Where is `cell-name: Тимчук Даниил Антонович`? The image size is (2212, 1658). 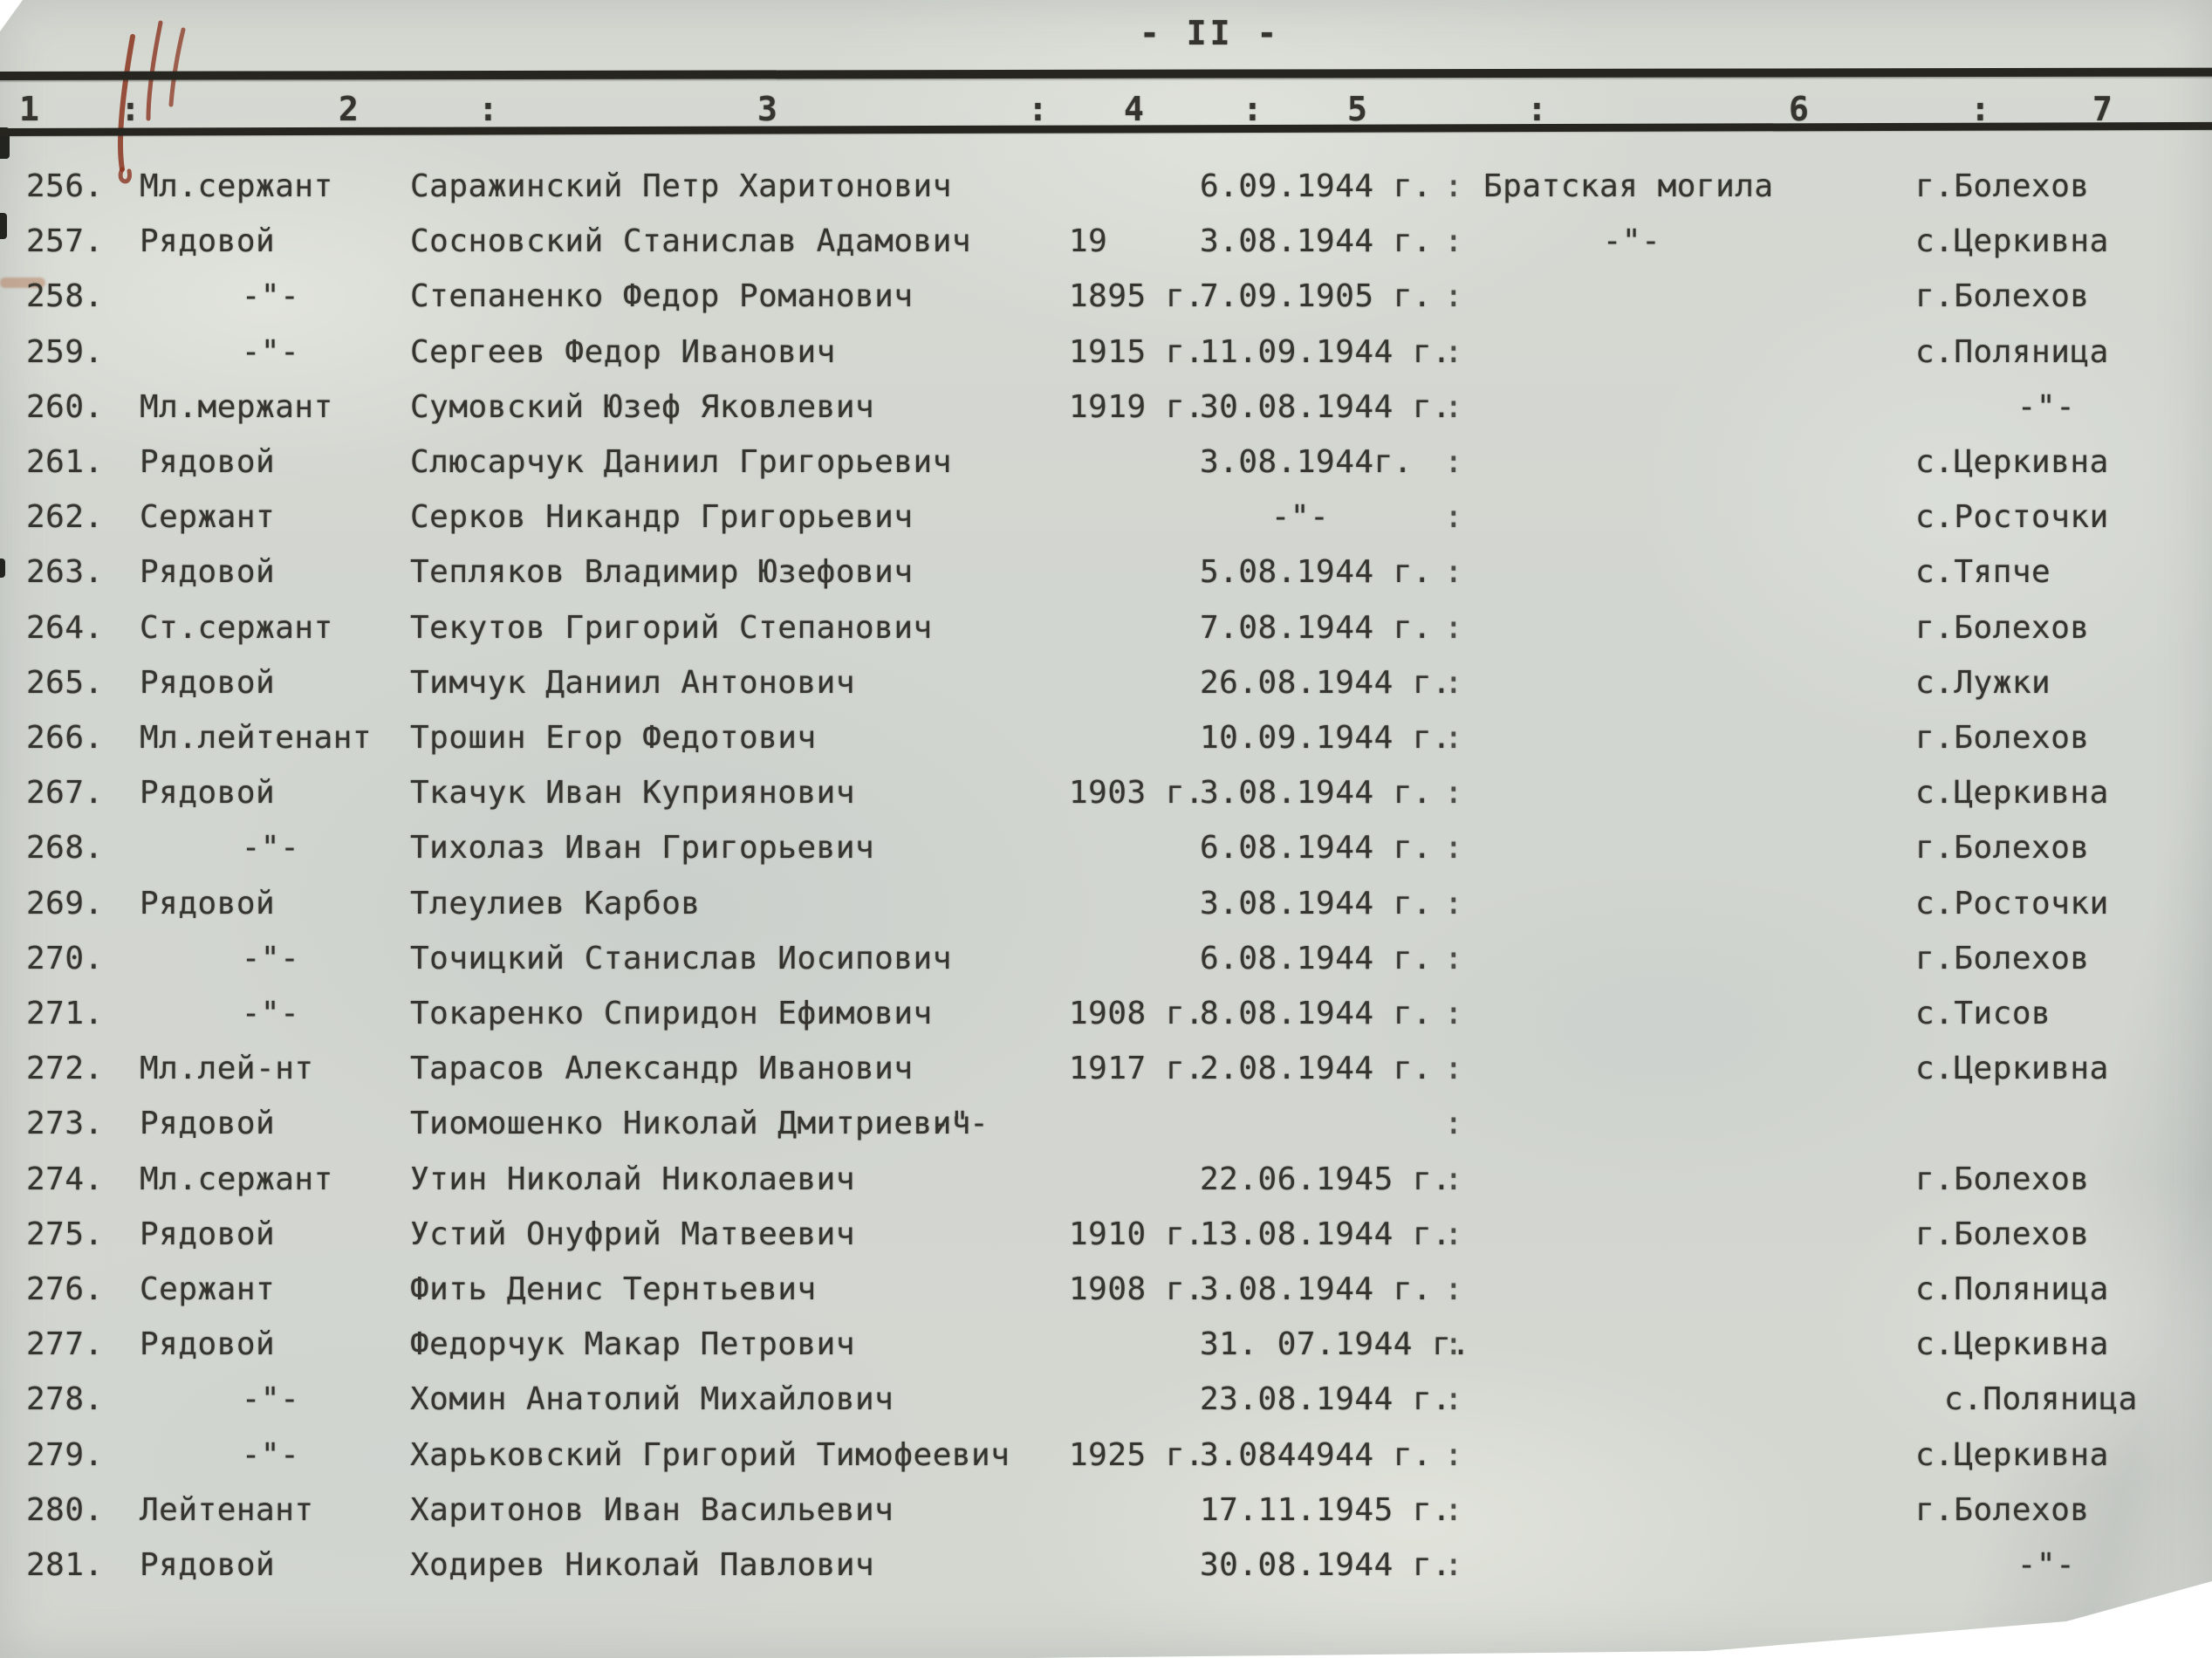
cell-name: Тимчук Даниил Антонович is located at coordinates (632, 682).